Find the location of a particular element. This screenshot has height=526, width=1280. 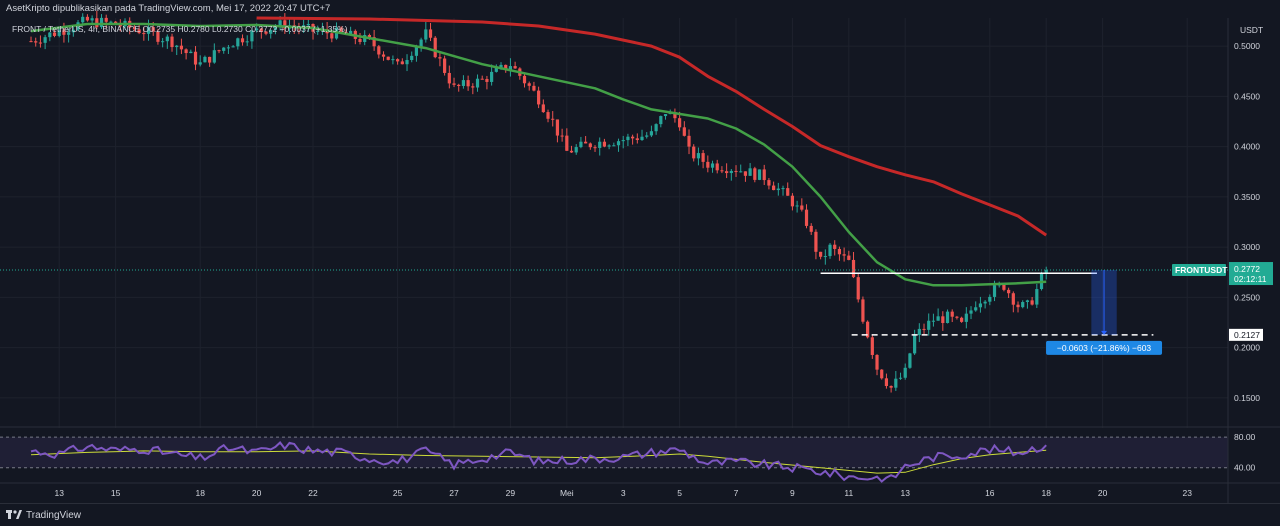

time-tick-label: 20 is located at coordinates (257, 493).